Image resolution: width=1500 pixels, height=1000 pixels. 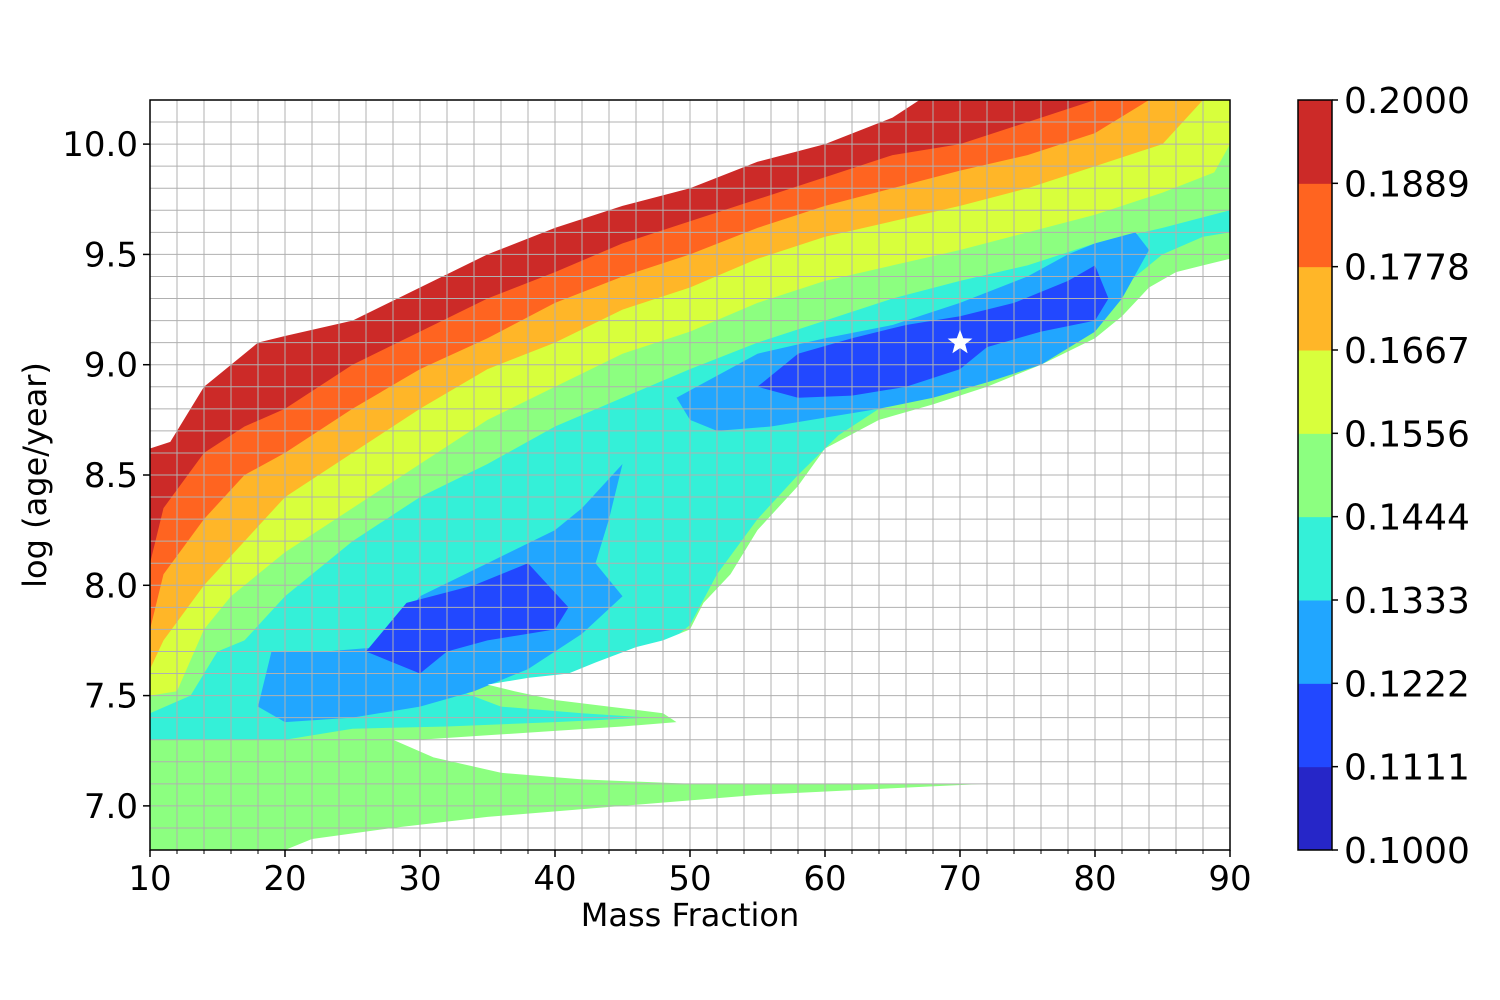 What do you see at coordinates (149, 879) in the screenshot?
I see `x-tick-label: 10` at bounding box center [149, 879].